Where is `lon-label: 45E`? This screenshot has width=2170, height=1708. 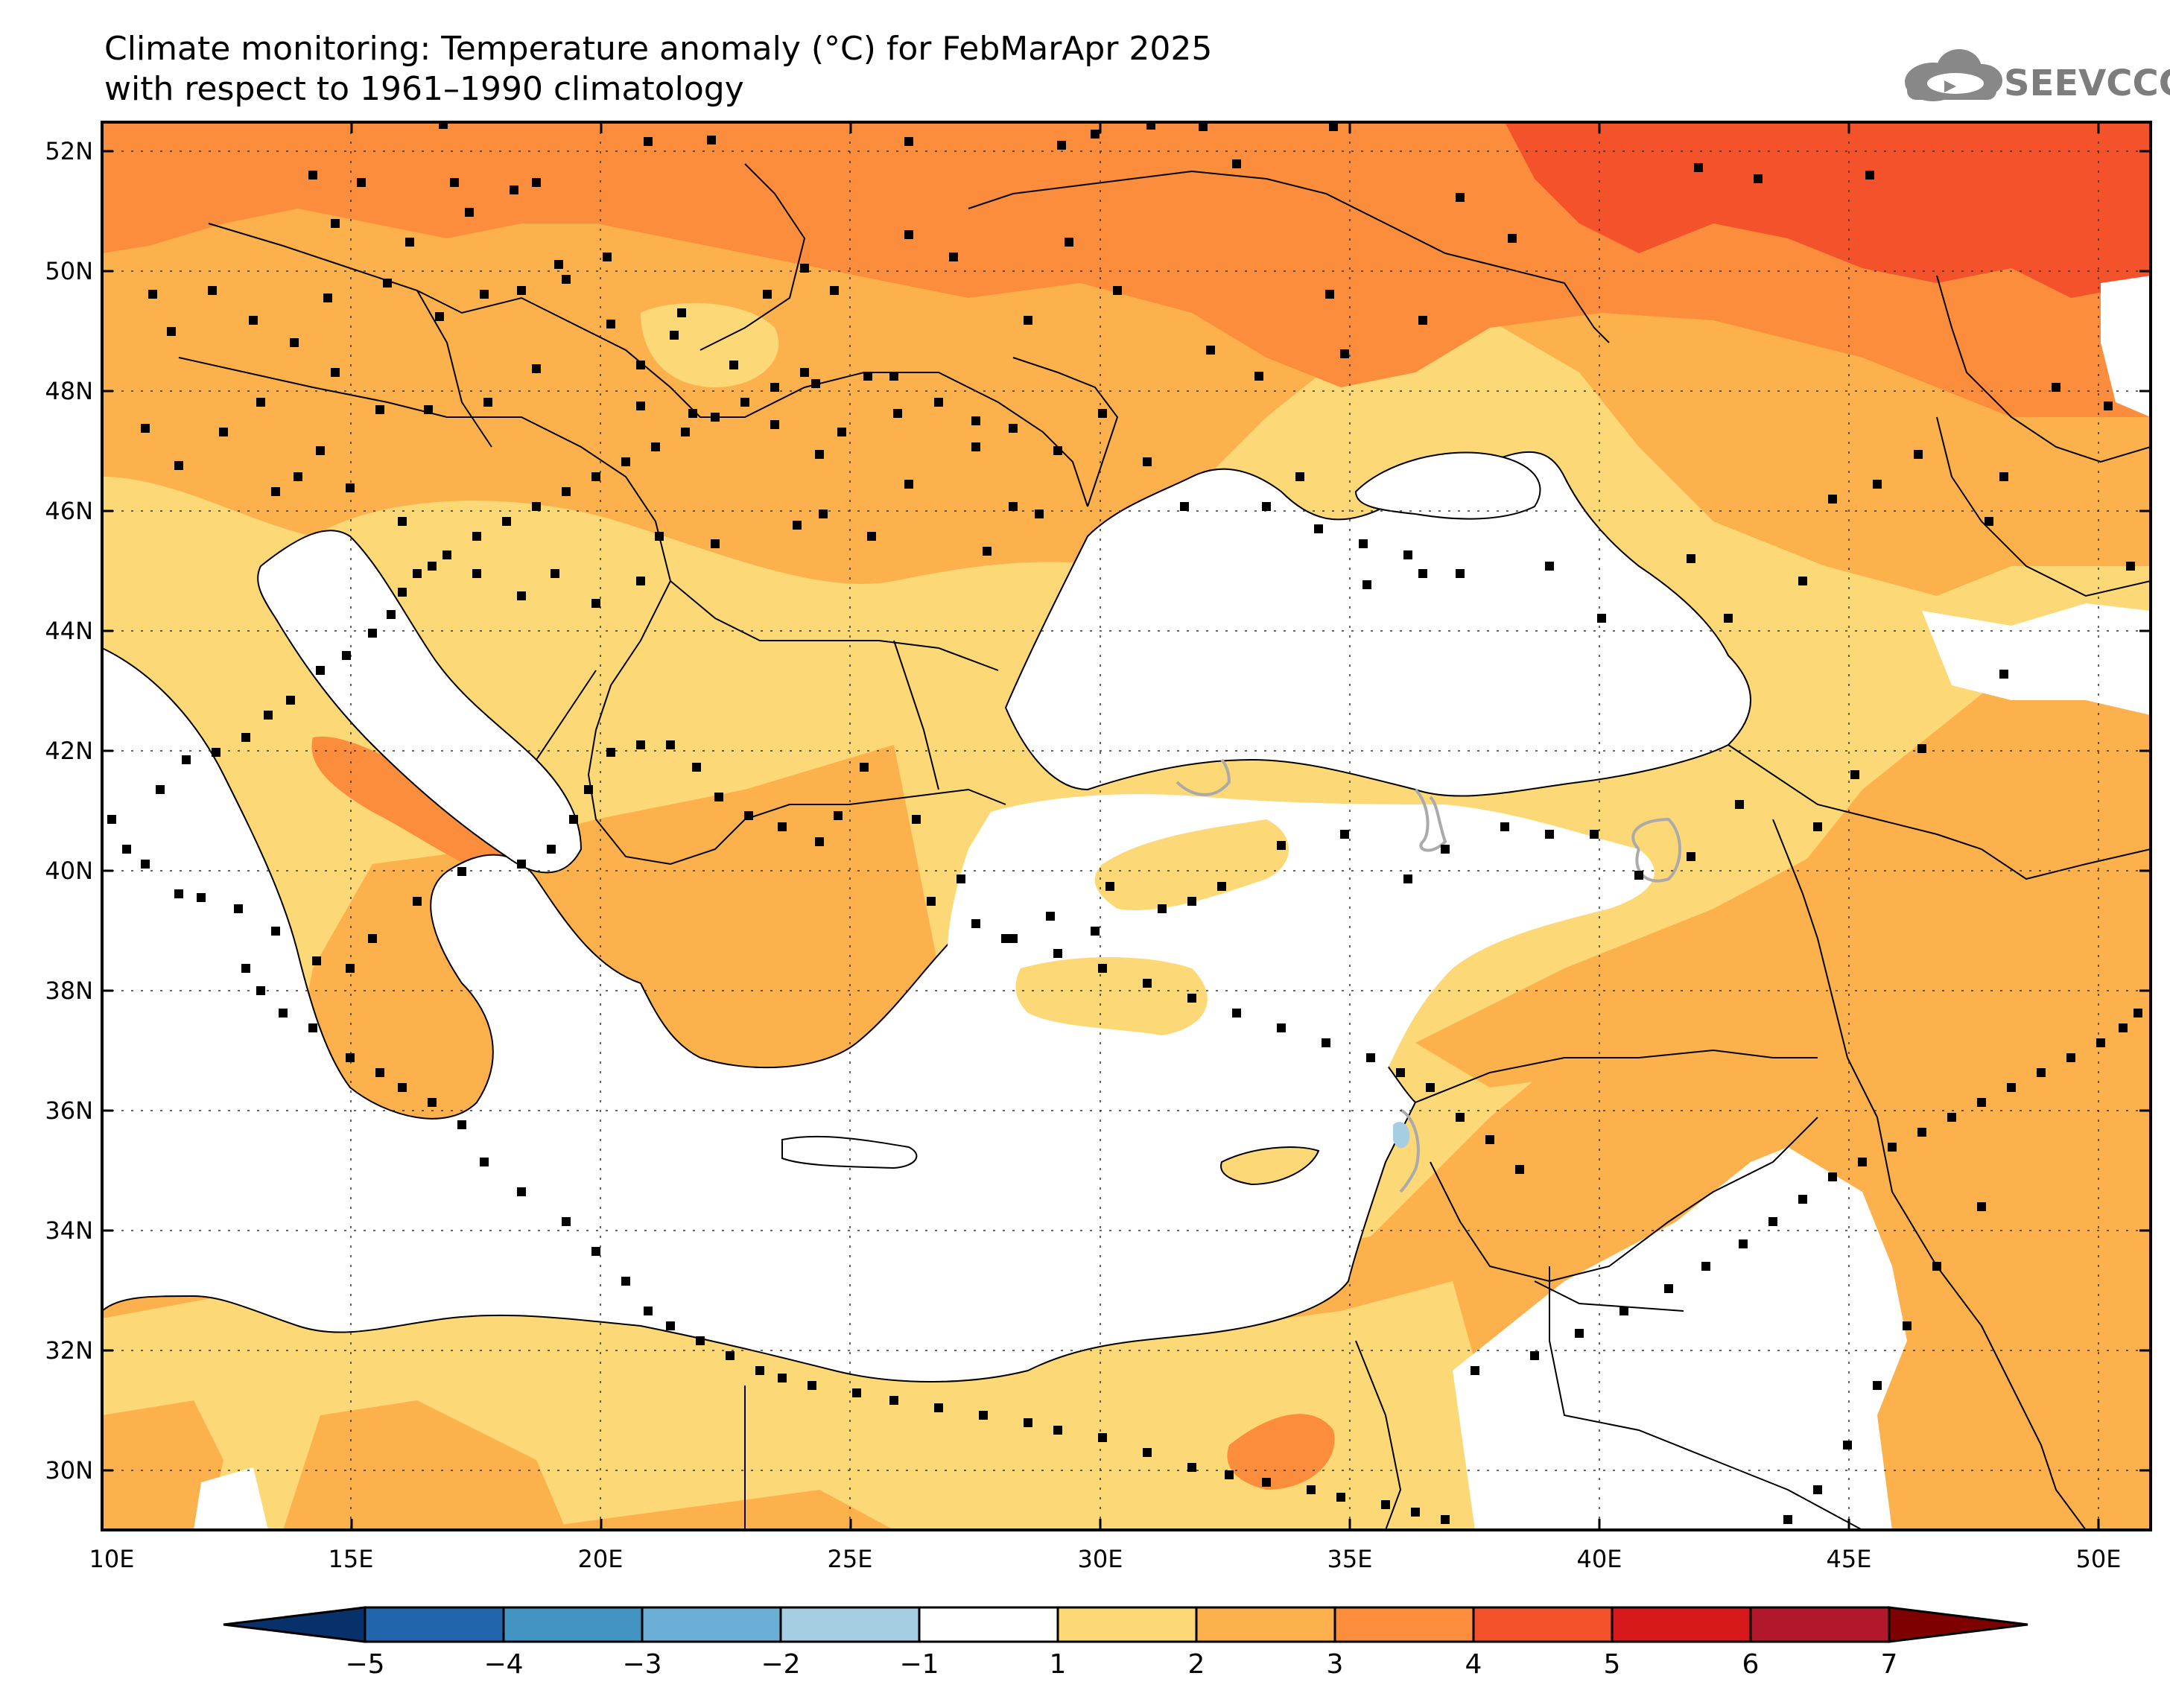 lon-label: 45E is located at coordinates (1849, 1559).